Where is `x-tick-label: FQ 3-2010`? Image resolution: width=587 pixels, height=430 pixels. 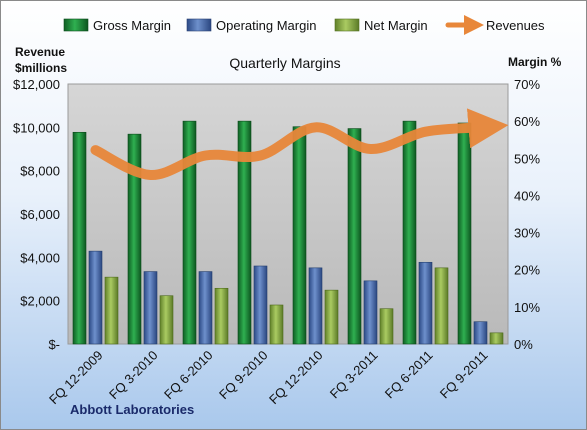
x-tick-label: FQ 3-2010 is located at coordinates (133, 375).